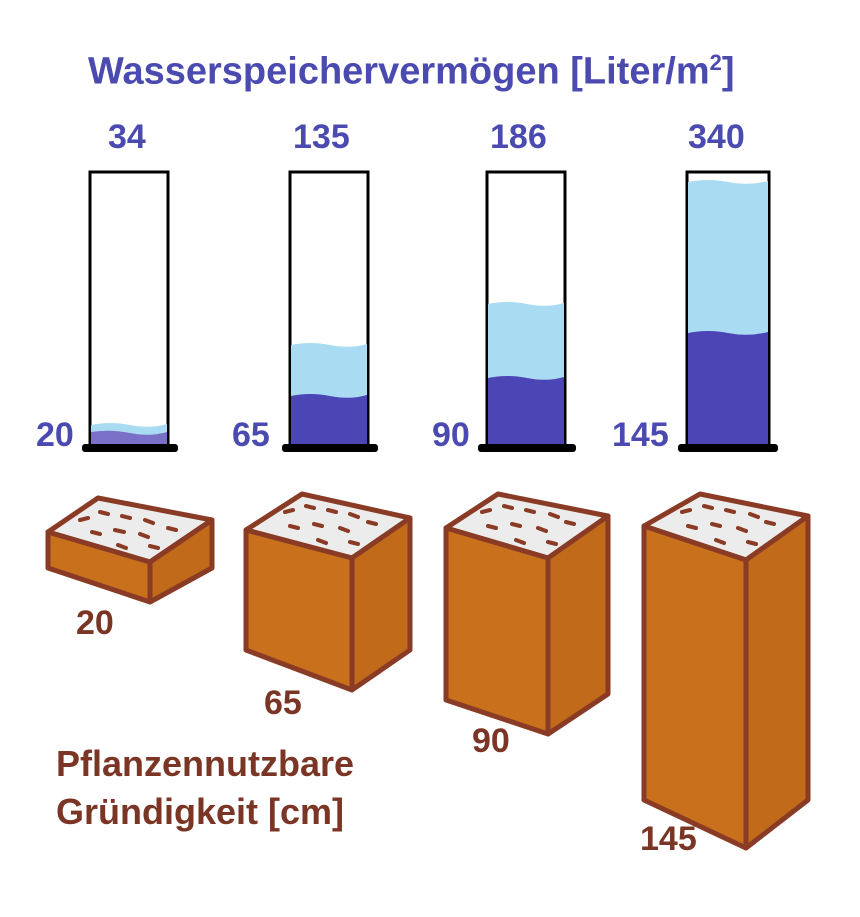 This screenshot has width=860, height=917. Describe the element at coordinates (411, 71) in the screenshot. I see `chart-title: Wasserspeichervermögen [Liter/m2]` at that location.